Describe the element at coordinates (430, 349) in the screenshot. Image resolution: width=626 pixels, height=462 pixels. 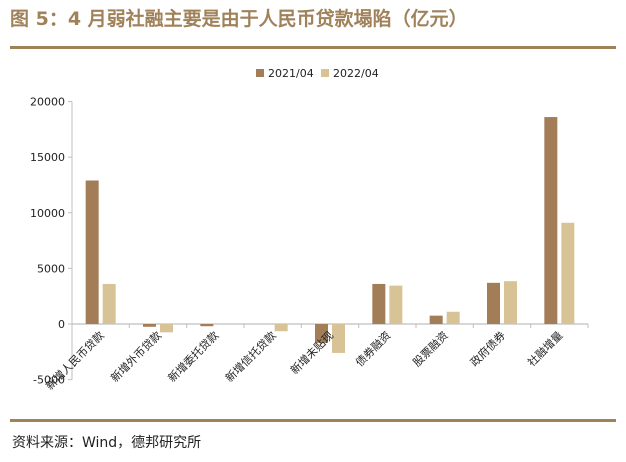
I see `category-label: 股票融资` at that location.